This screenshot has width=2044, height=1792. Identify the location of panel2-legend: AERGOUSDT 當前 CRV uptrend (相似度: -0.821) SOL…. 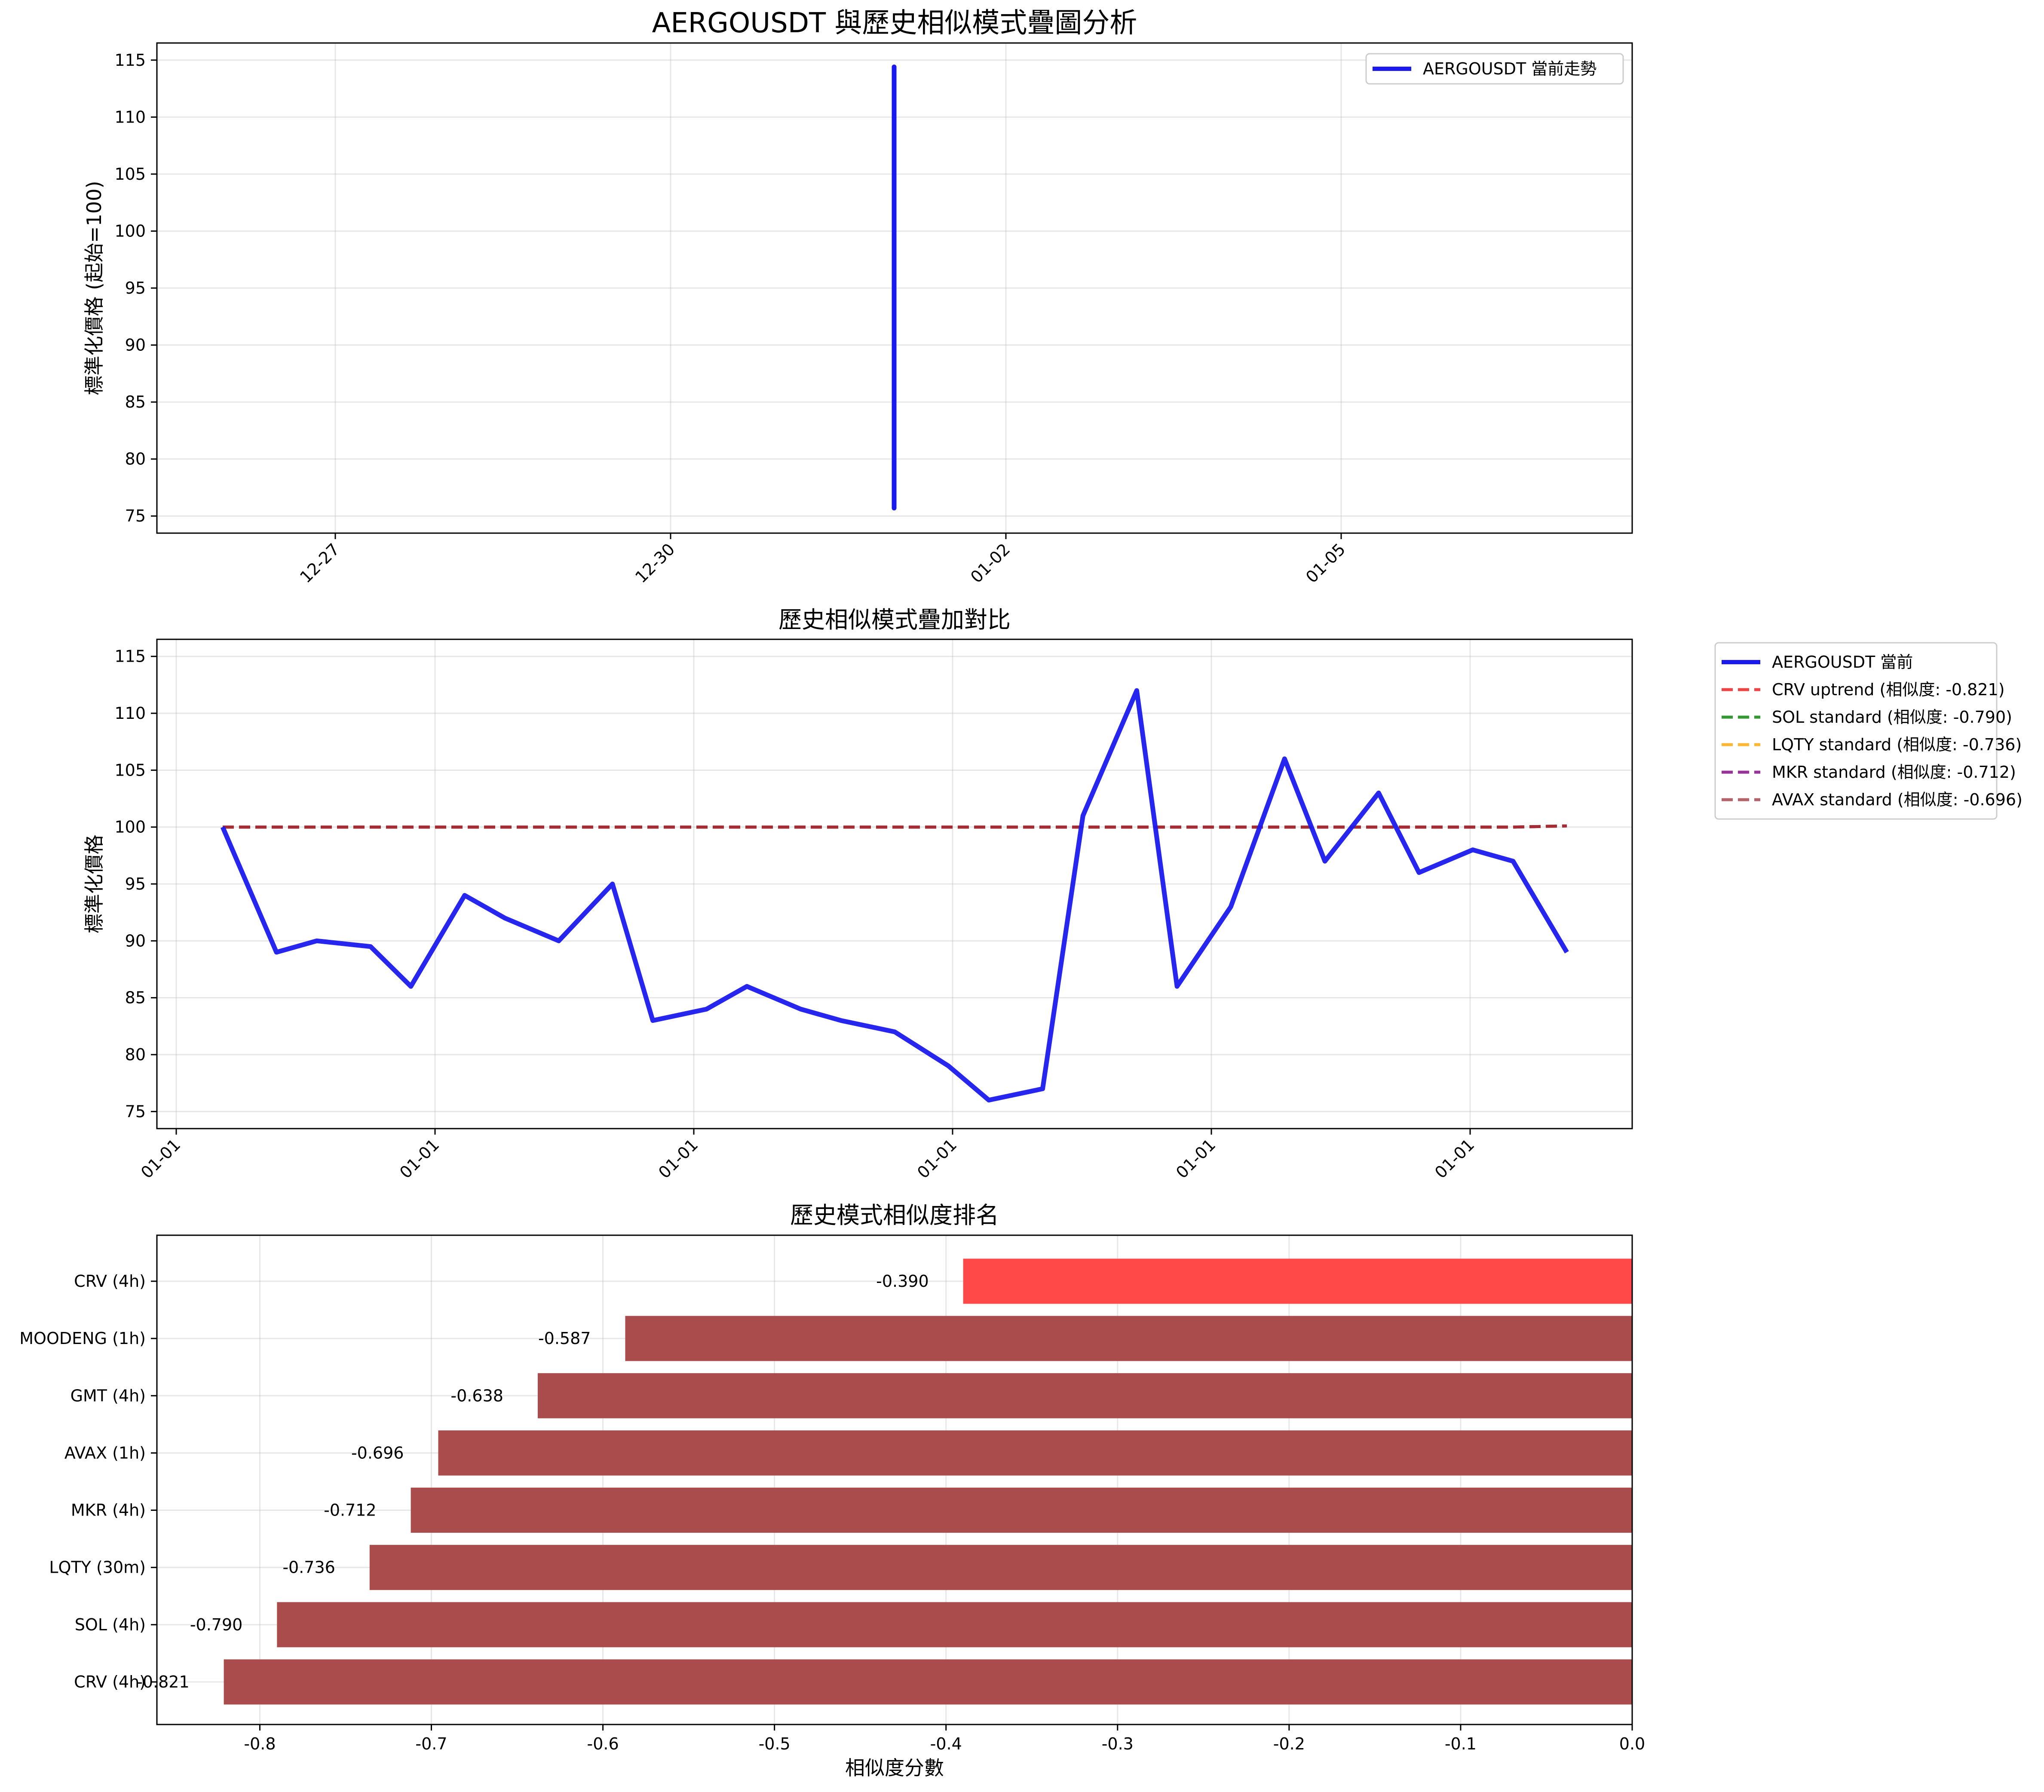
(1869, 731).